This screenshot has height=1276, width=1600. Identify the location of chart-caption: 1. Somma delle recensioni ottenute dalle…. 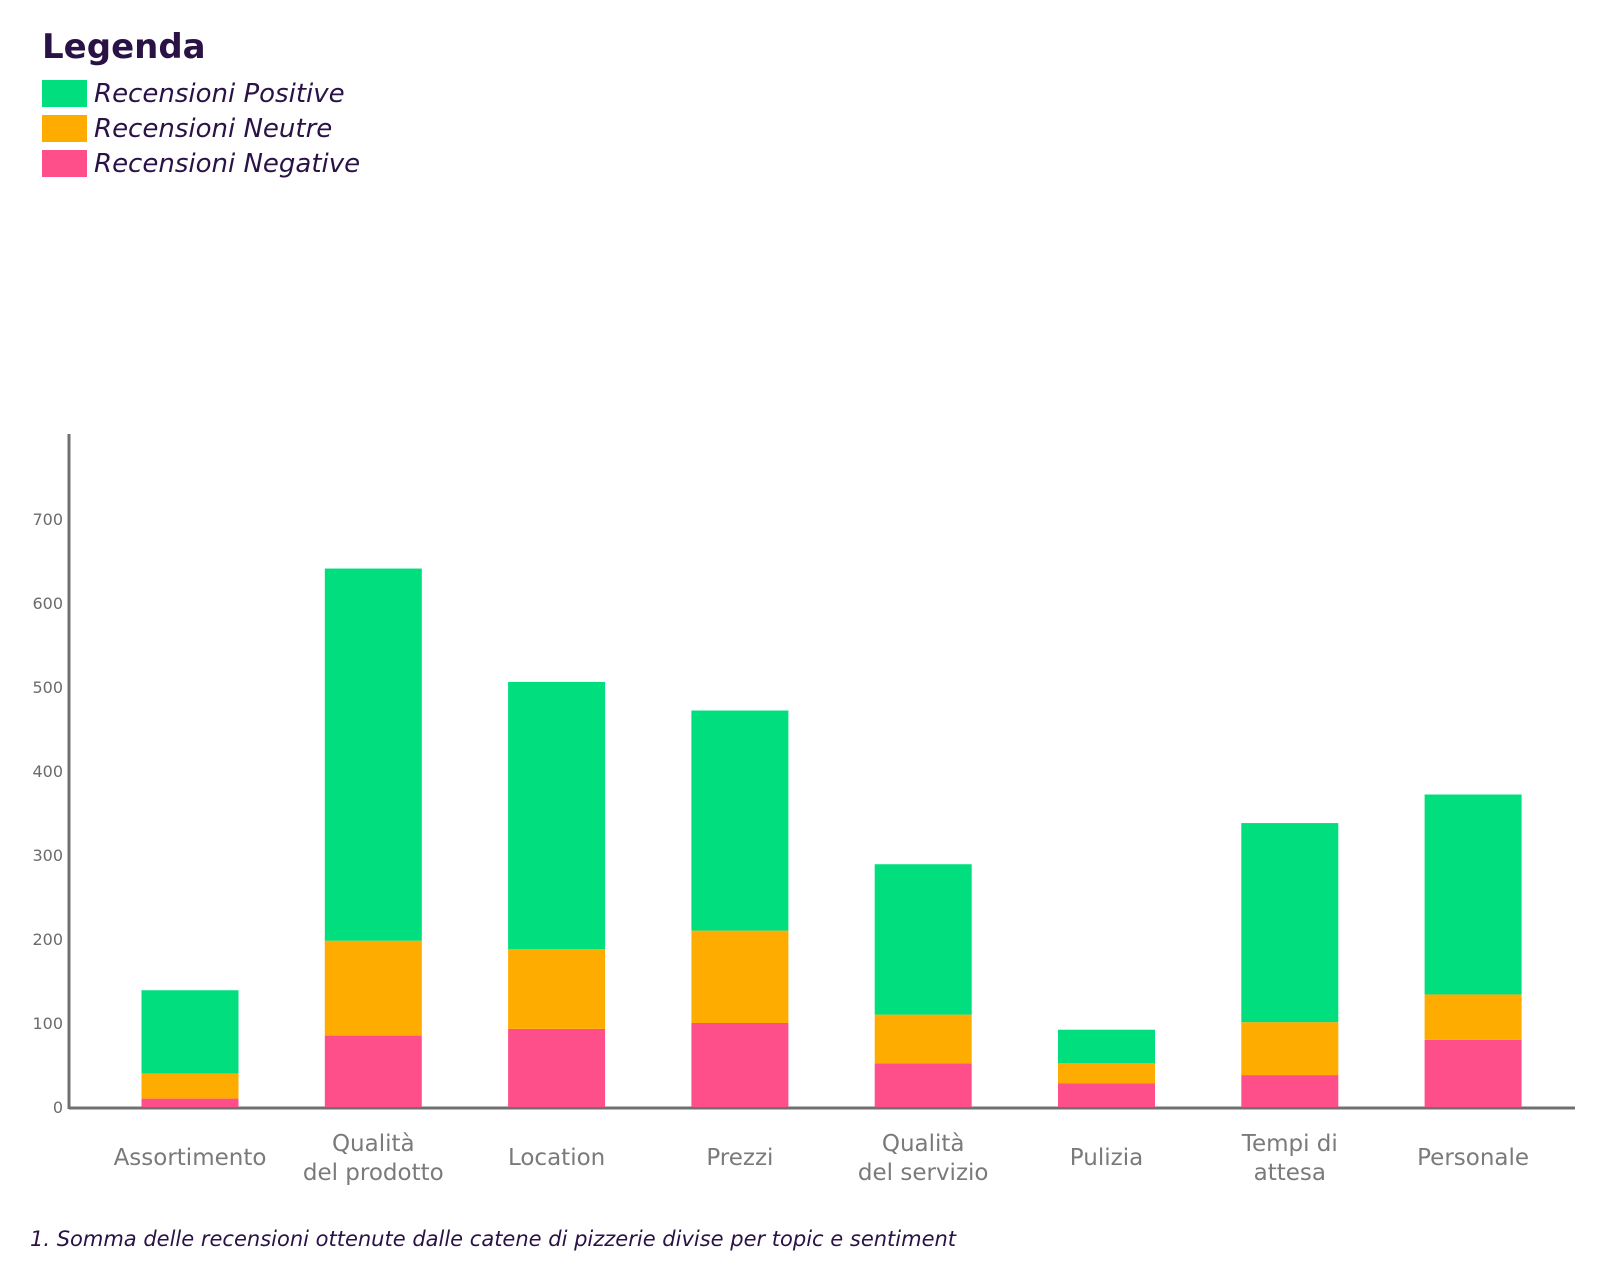
(493, 1239).